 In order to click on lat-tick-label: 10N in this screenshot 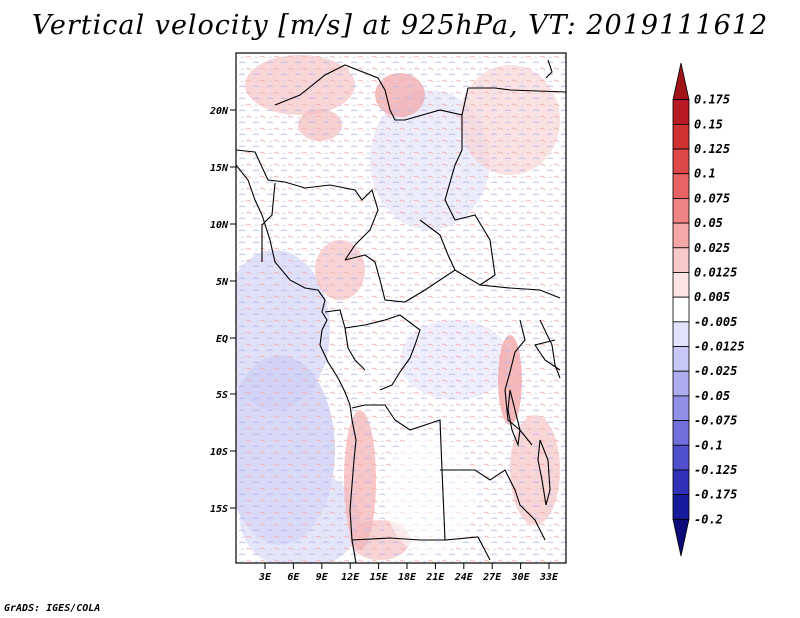, I will do `click(219, 225)`.